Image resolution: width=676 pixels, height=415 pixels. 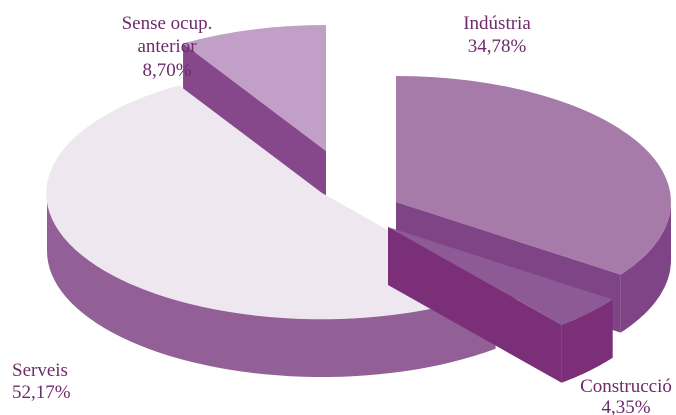 I want to click on value-sense-ocup: 8,70%, so click(x=166, y=70).